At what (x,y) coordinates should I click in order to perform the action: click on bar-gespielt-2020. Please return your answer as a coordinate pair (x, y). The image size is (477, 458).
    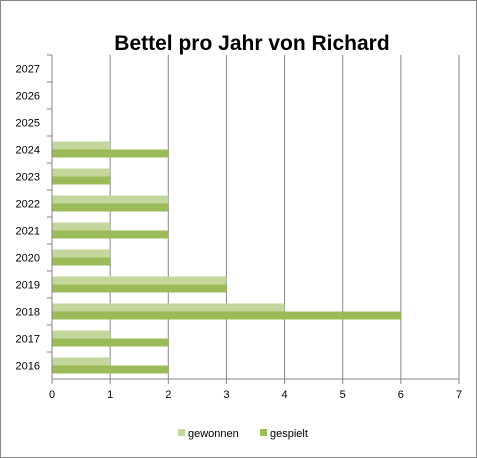
    Looking at the image, I should click on (81, 261).